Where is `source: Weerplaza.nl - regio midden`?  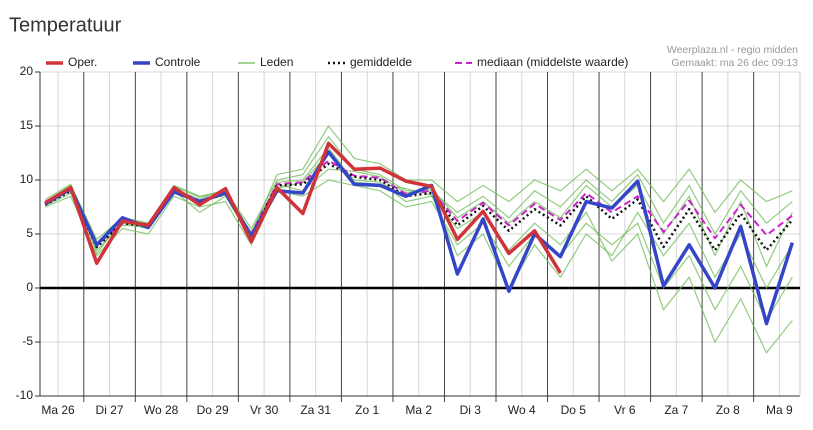
source: Weerplaza.nl - regio midden is located at coordinates (732, 50).